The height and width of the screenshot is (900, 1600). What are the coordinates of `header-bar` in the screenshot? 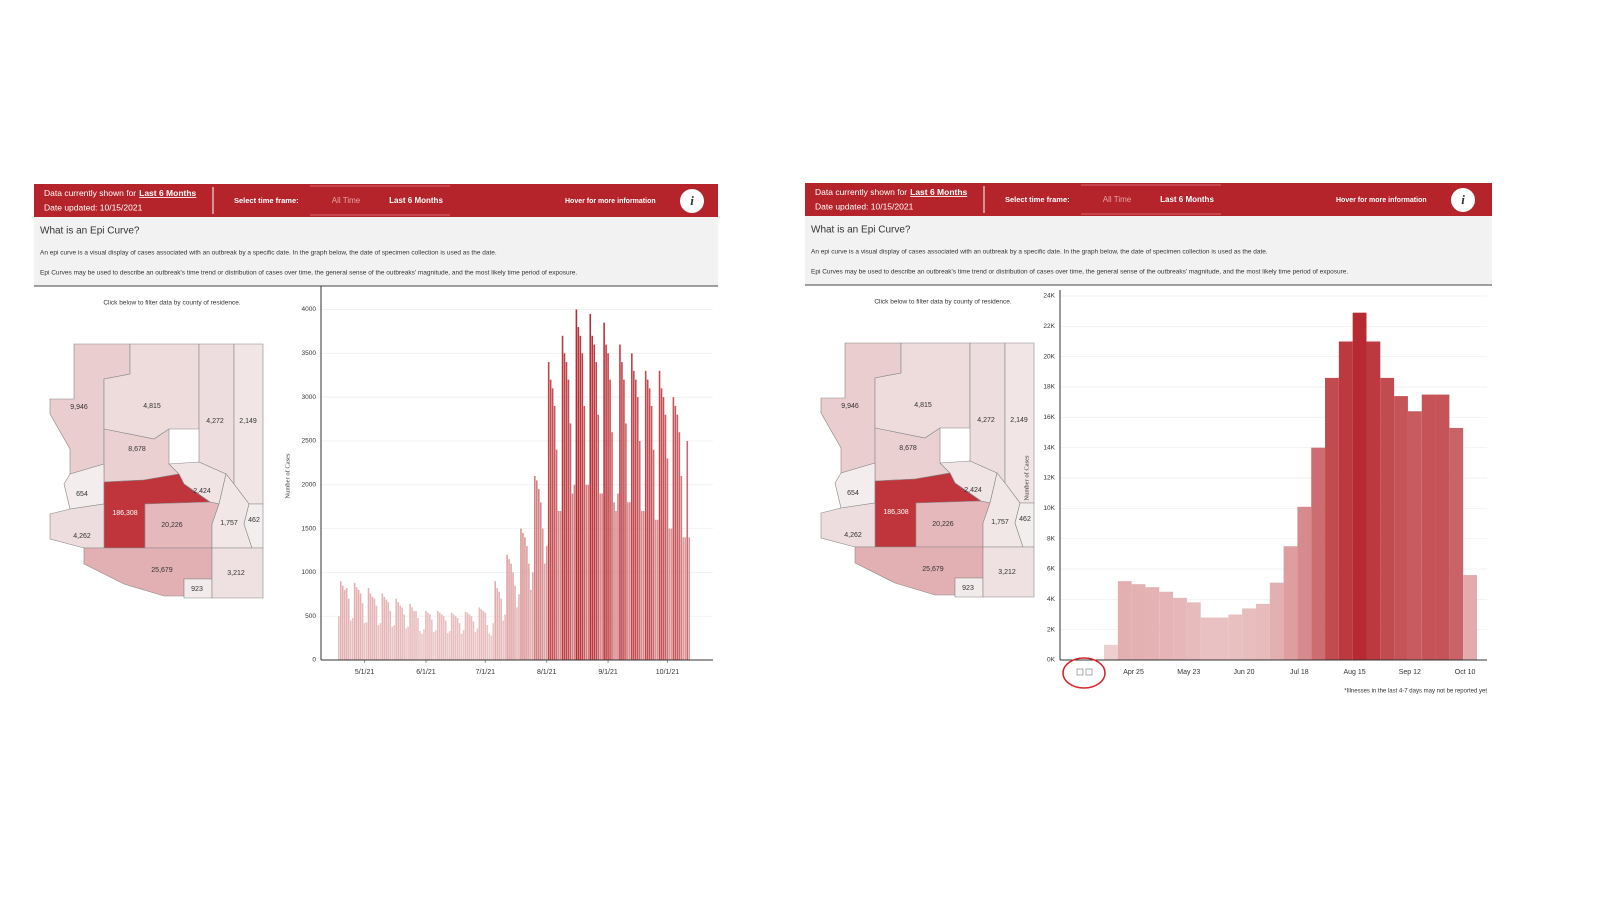 It's located at (376, 200).